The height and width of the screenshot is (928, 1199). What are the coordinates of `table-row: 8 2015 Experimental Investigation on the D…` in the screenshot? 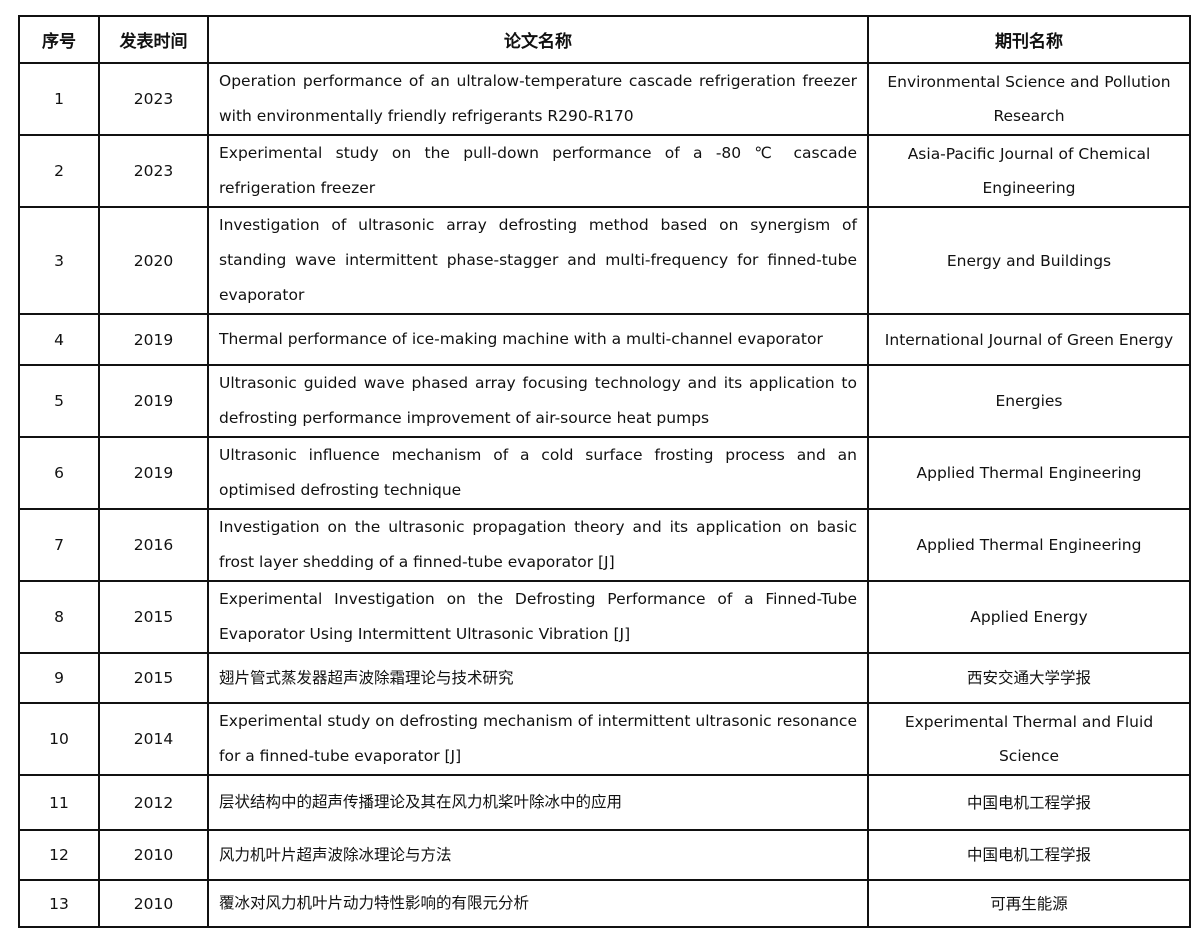 It's located at (604, 617).